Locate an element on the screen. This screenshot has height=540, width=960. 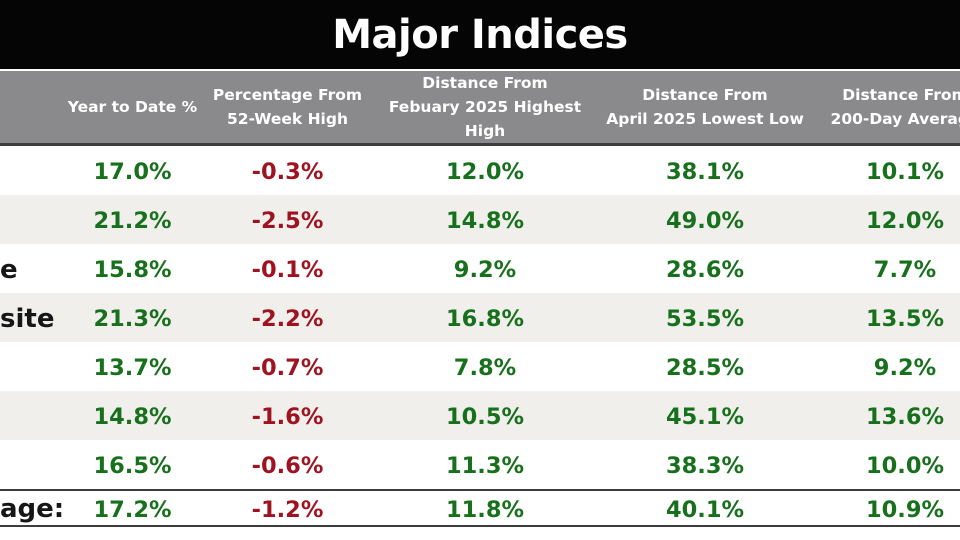
table-row-average: age: 17.2% -1.2% 11.8% 40.1% 10.9% is located at coordinates (480, 508).